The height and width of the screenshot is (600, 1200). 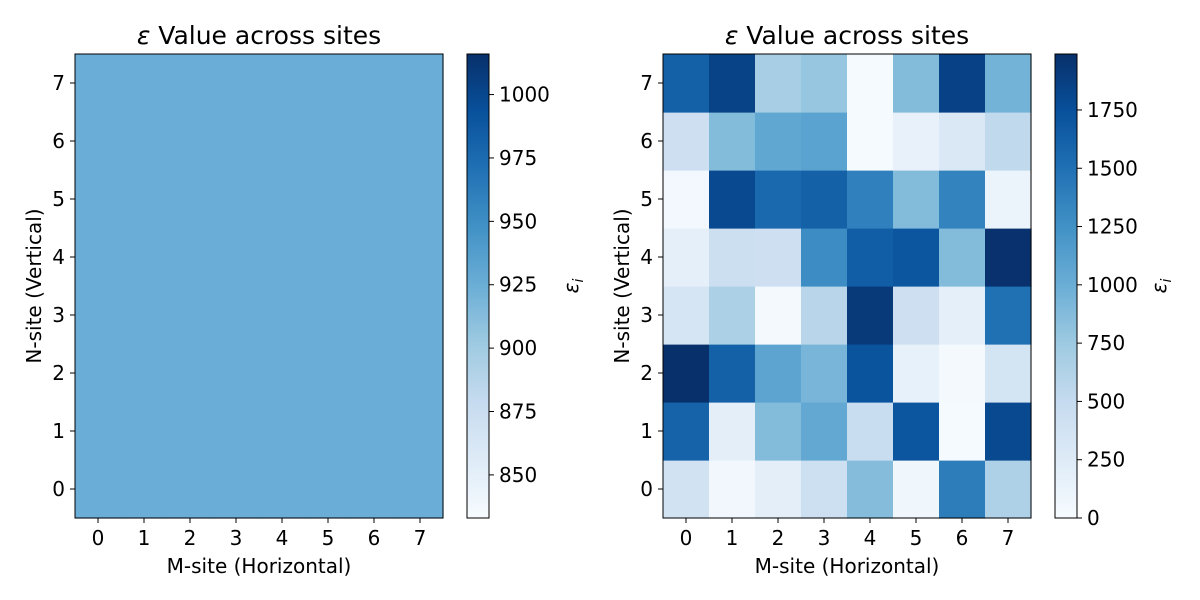 What do you see at coordinates (1093, 518) in the screenshot?
I see `colorbar-tick-label: 0` at bounding box center [1093, 518].